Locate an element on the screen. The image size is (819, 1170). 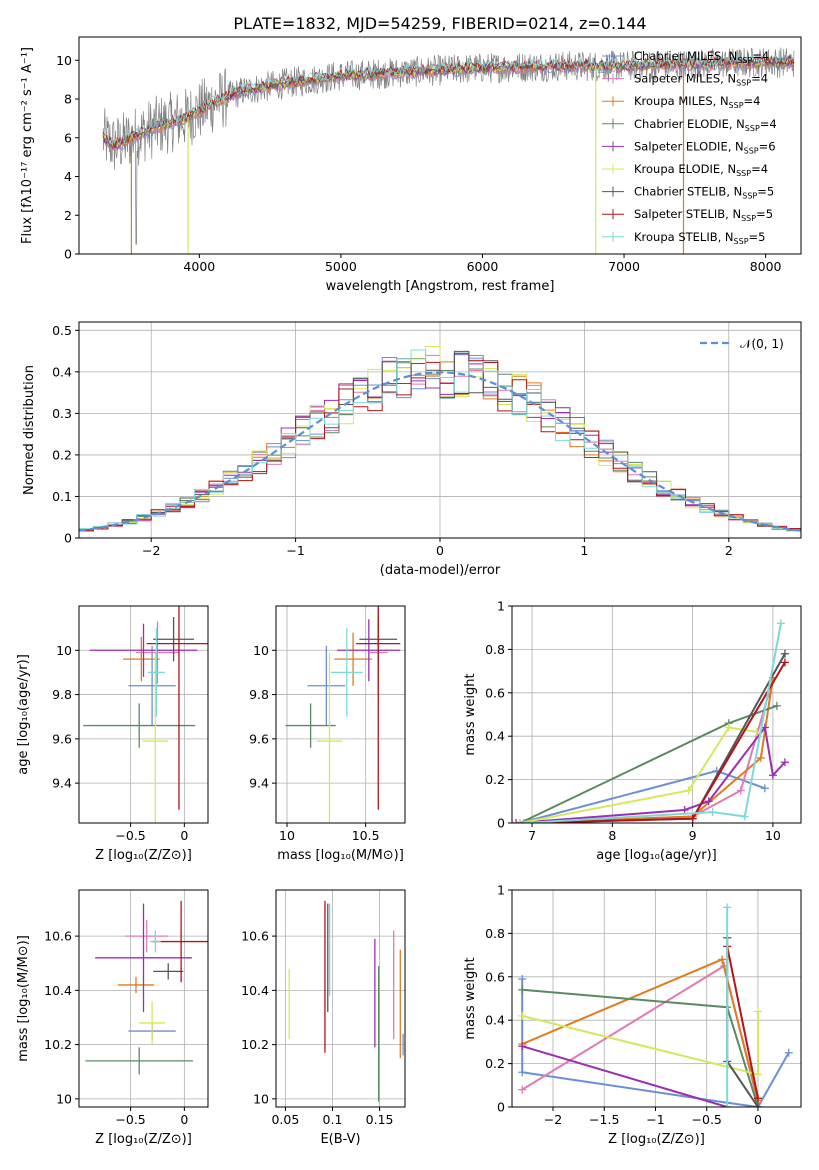
y-tick-label: 10.6 is located at coordinates (58, 936).